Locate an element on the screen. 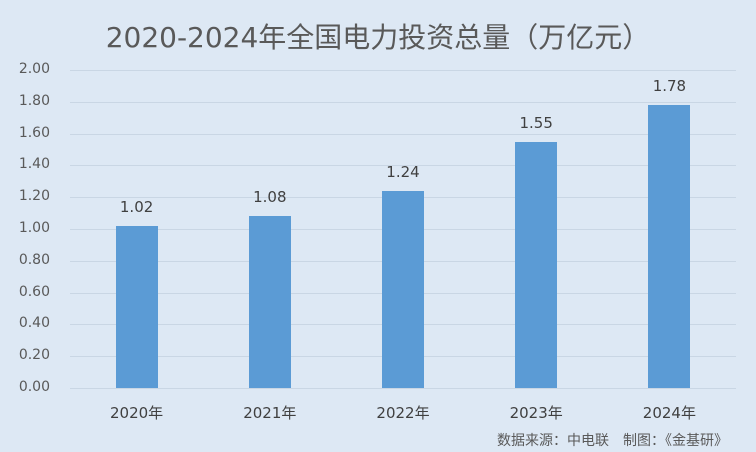  y-tick-label: 1.20 is located at coordinates (34, 196).